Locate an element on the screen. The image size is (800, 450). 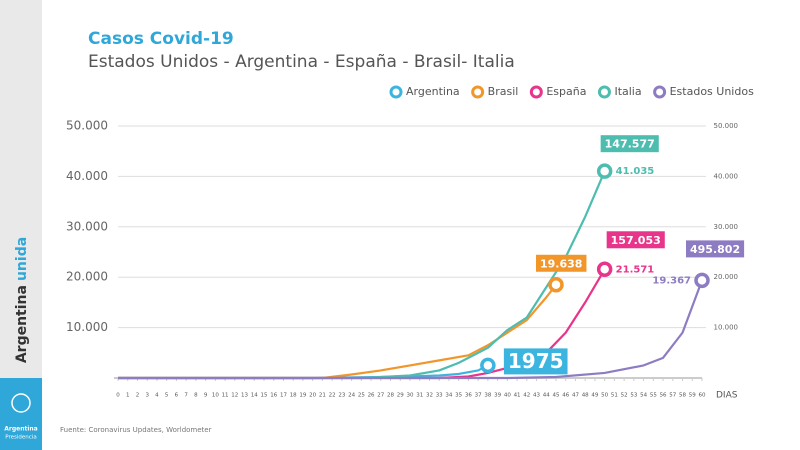
annotation-label: 1975 is located at coordinates (536, 361).